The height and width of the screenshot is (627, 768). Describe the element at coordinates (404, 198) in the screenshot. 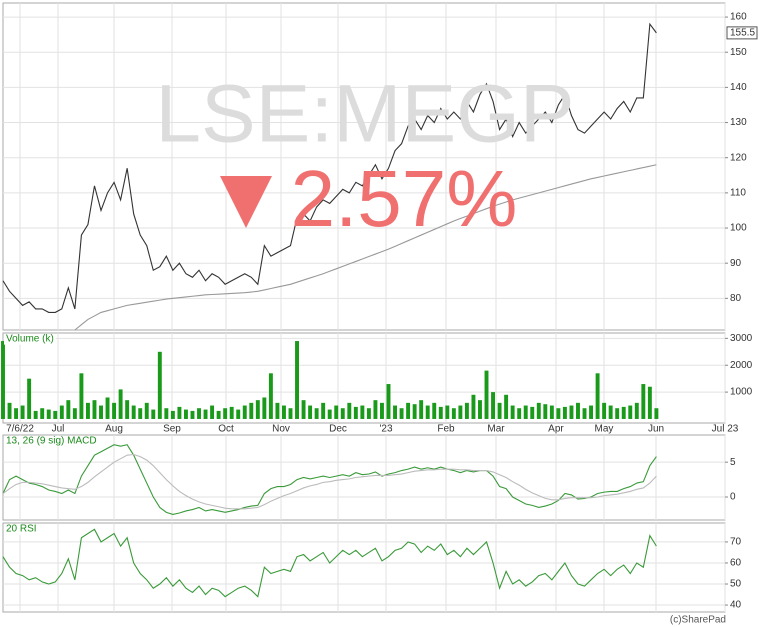

I see `change-label: 2.57%` at that location.